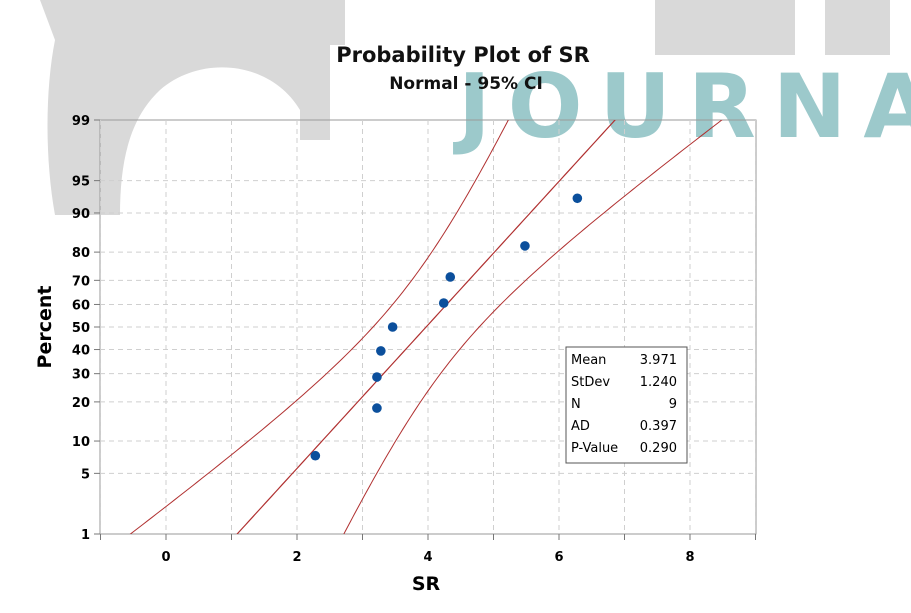  Describe the element at coordinates (81, 442) in the screenshot. I see `y-tick-label: 10` at that location.